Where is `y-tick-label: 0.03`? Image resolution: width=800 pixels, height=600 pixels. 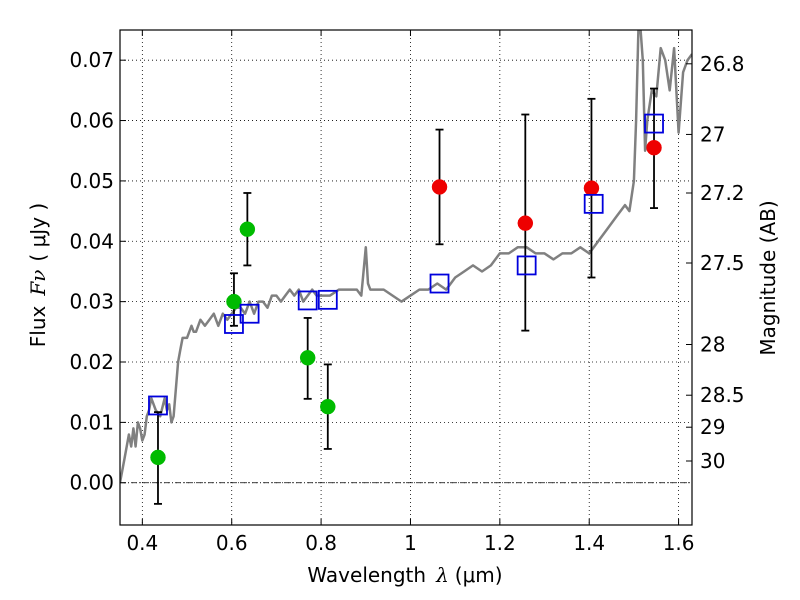
y-tick-label: 0.03 is located at coordinates (91, 302).